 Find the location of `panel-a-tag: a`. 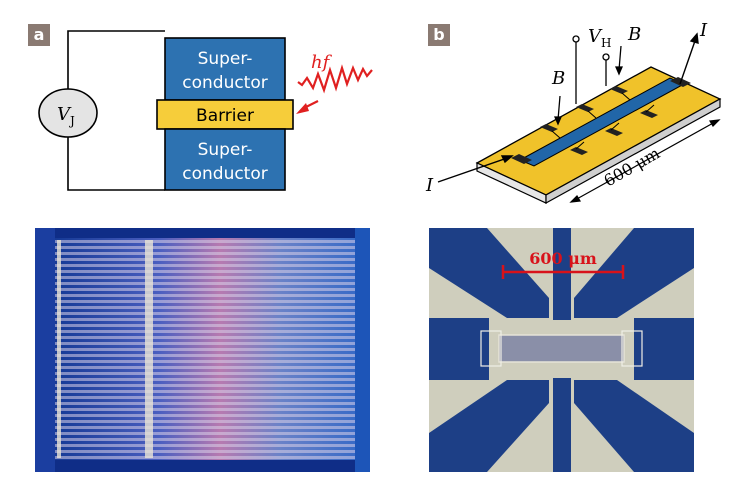

panel-a-tag: a is located at coordinates (39, 35).